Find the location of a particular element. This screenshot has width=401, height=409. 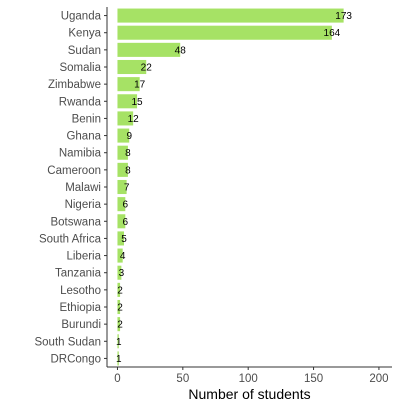

y-tick-label-malawi: Malawi is located at coordinates (83, 188).